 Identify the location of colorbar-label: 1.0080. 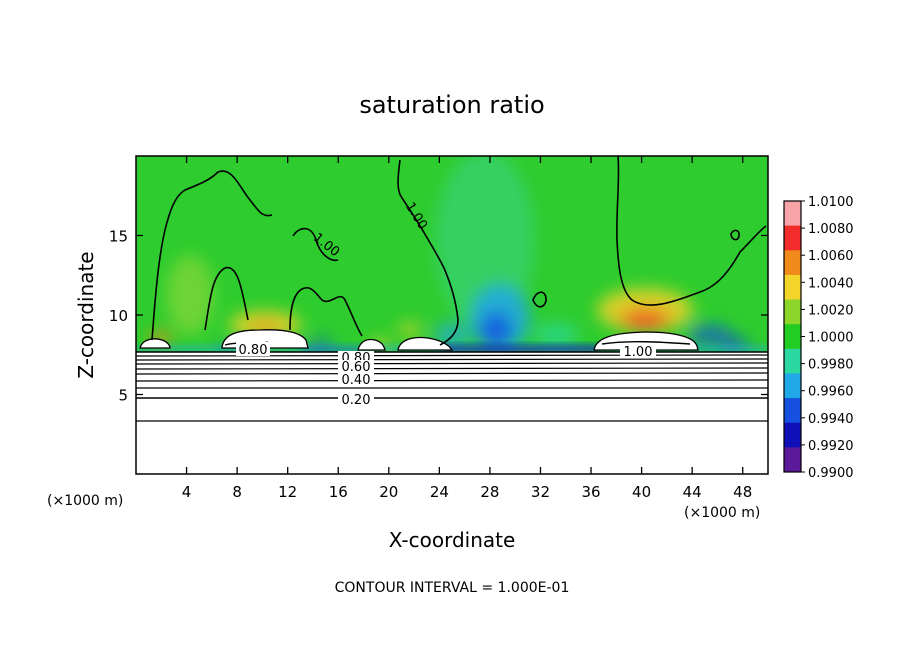
(831, 229).